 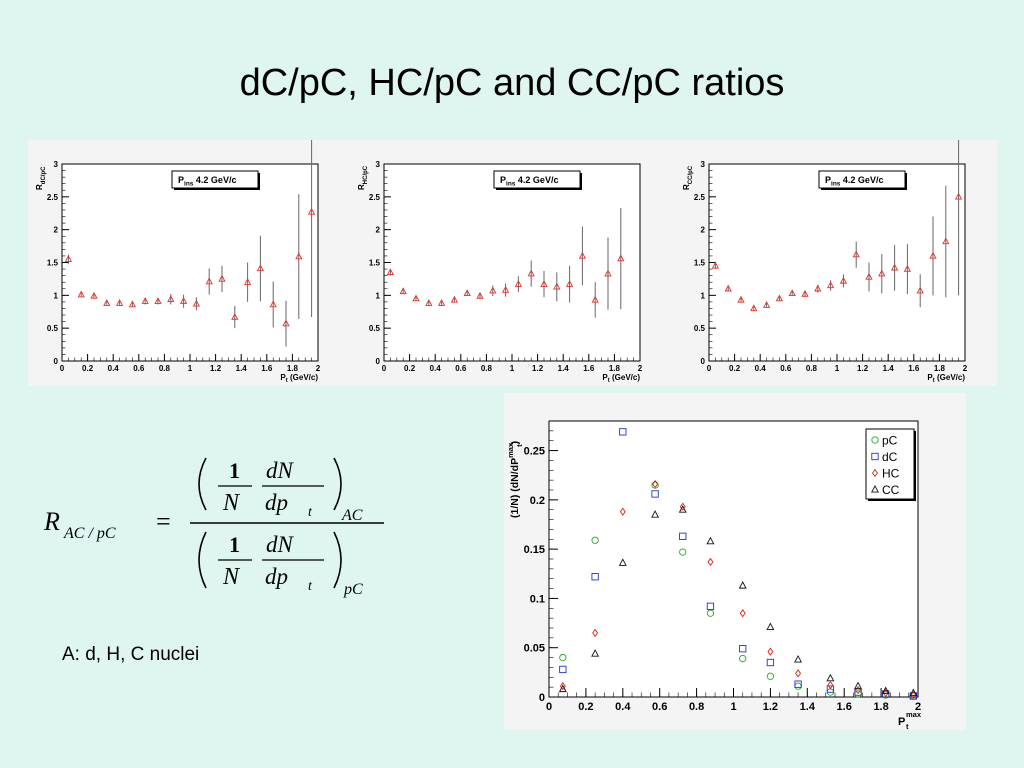 What do you see at coordinates (163, 521) in the screenshot?
I see `formula-equals: =` at bounding box center [163, 521].